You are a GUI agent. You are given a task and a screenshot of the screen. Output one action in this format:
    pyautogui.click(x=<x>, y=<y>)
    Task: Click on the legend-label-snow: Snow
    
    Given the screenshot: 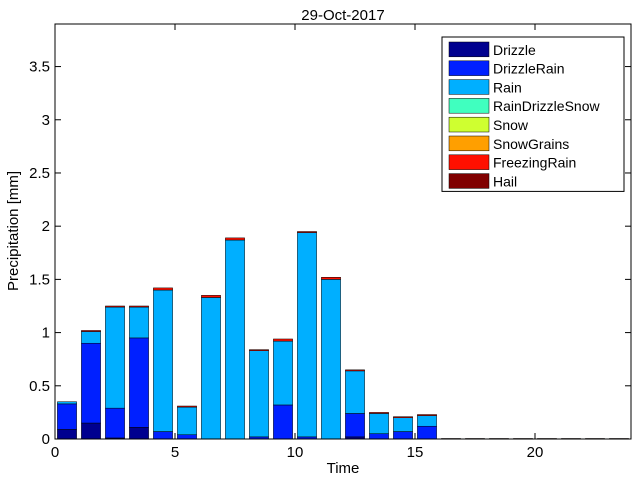 What is the action you would take?
    pyautogui.click(x=511, y=125)
    